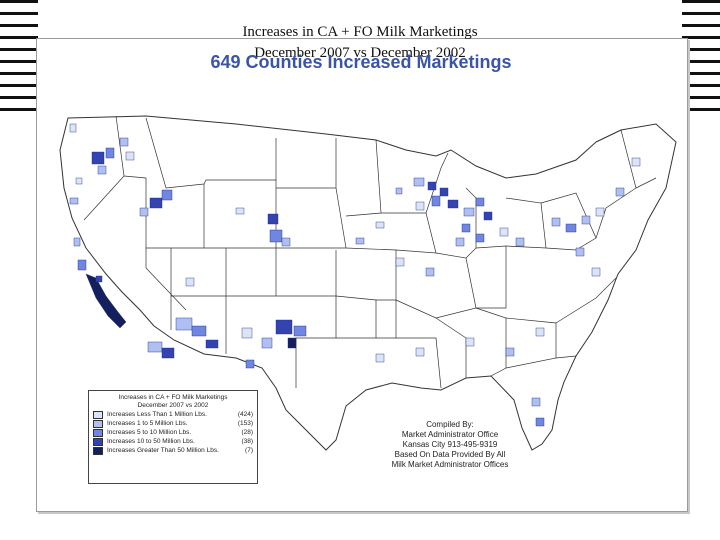 The height and width of the screenshot is (540, 720). I want to click on legend-item-1: Increases Less Than 1 Million Lbs. (424), so click(173, 414).